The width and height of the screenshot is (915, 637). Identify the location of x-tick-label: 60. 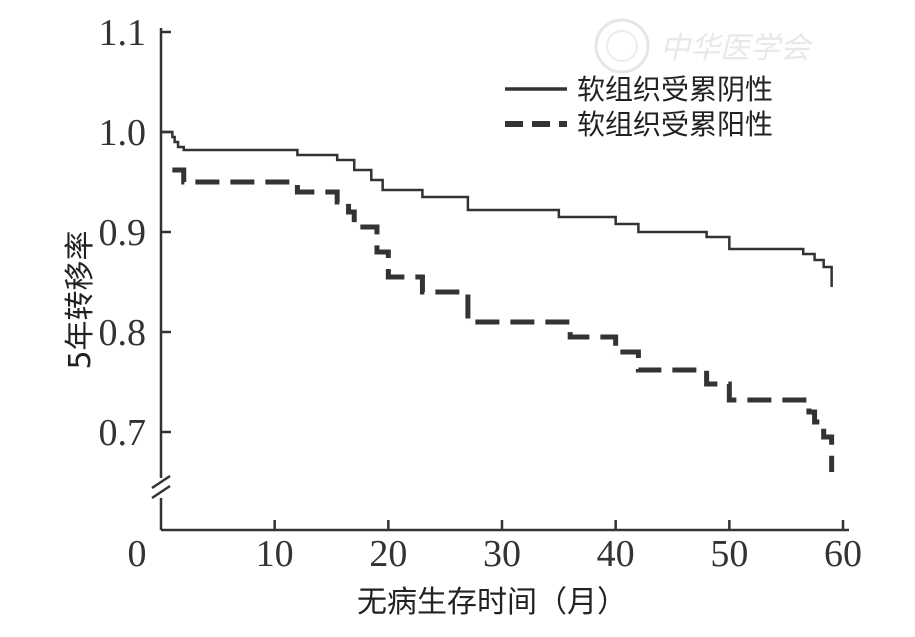
(843, 554).